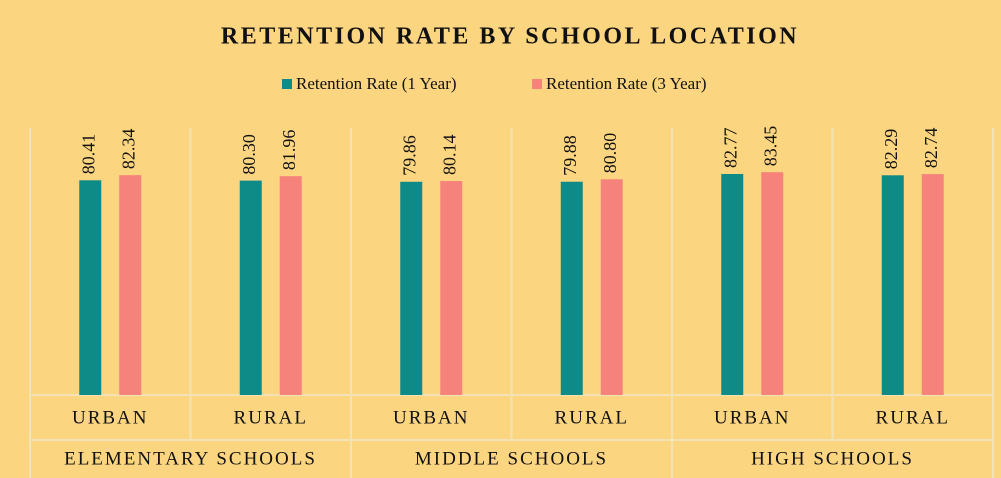  I want to click on data-label: 81.96, so click(289, 150).